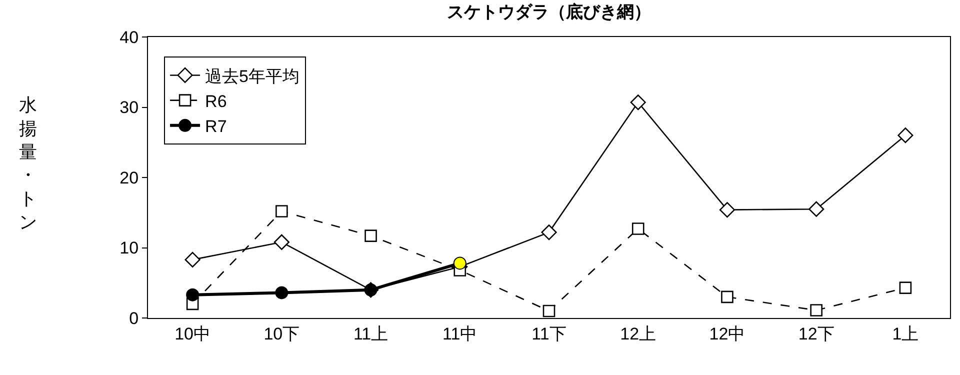 The width and height of the screenshot is (960, 375). I want to click on x-tick-label: 11中, so click(460, 334).